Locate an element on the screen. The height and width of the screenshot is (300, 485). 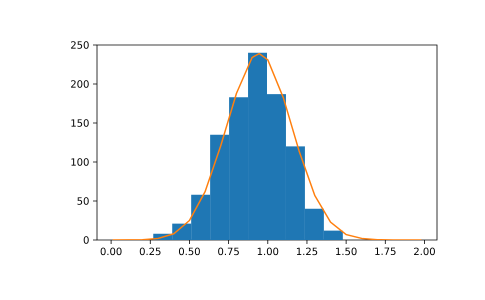
y-tick-label: 150 is located at coordinates (80, 123).